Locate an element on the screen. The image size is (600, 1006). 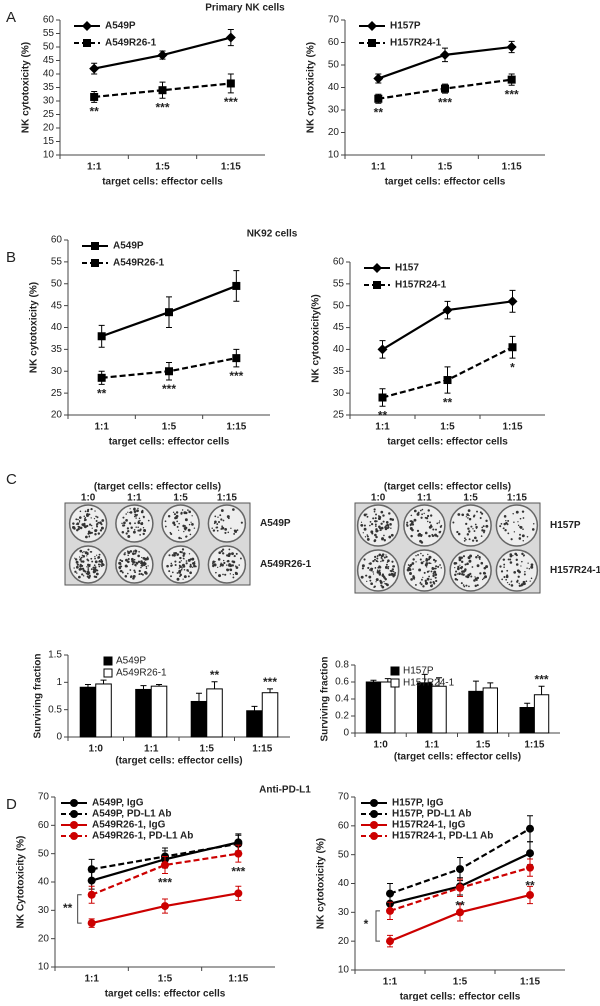
legend-label: A549P is located at coordinates (120, 26).